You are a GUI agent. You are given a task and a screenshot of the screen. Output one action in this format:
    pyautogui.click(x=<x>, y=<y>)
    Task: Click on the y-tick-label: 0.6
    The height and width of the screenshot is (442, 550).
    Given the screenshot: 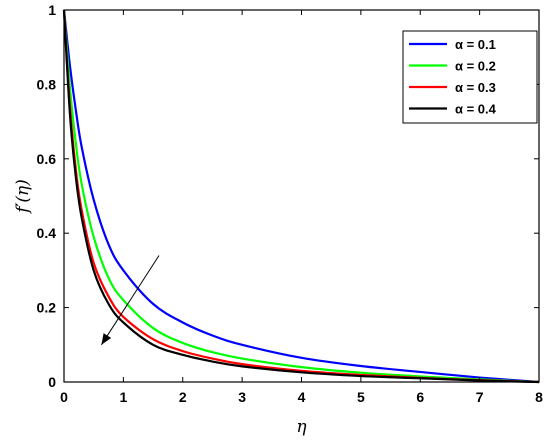 What is the action you would take?
    pyautogui.click(x=47, y=159)
    